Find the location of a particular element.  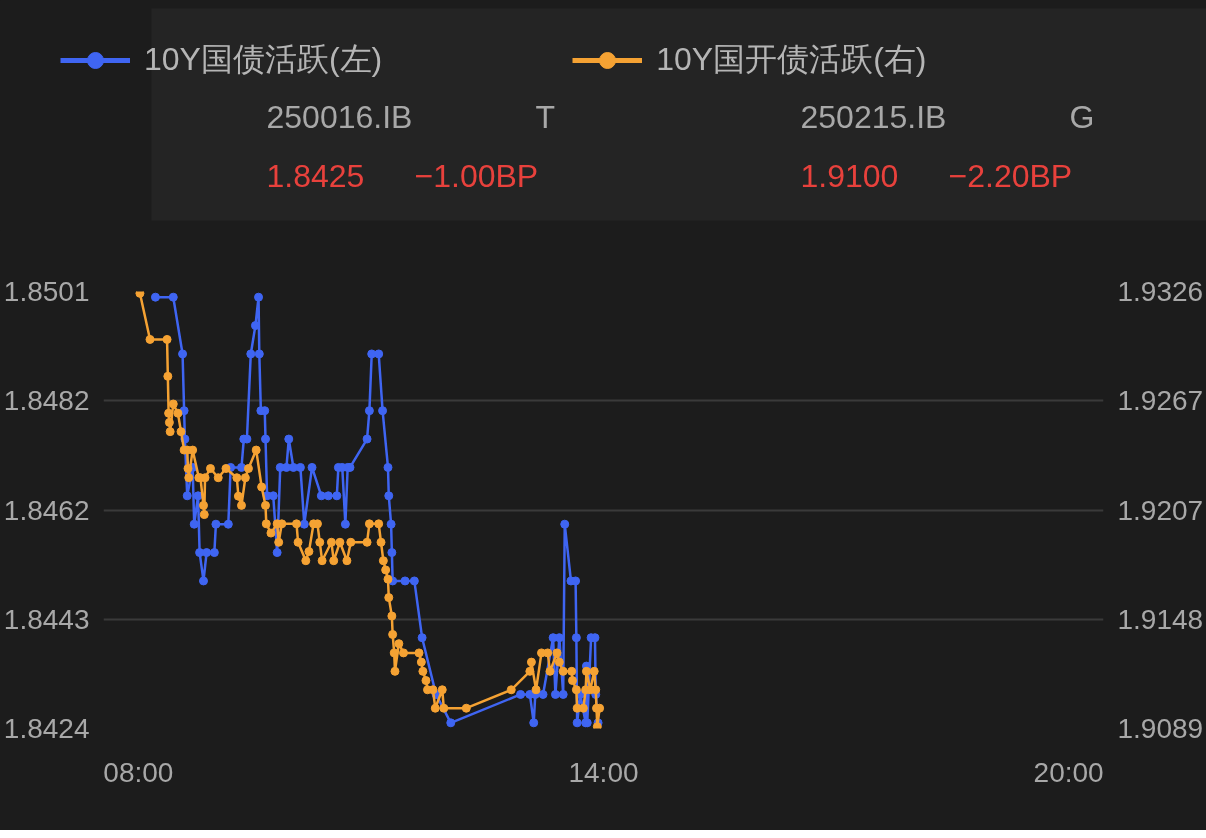

y2-tick-label: 1.9207 is located at coordinates (1160, 510).